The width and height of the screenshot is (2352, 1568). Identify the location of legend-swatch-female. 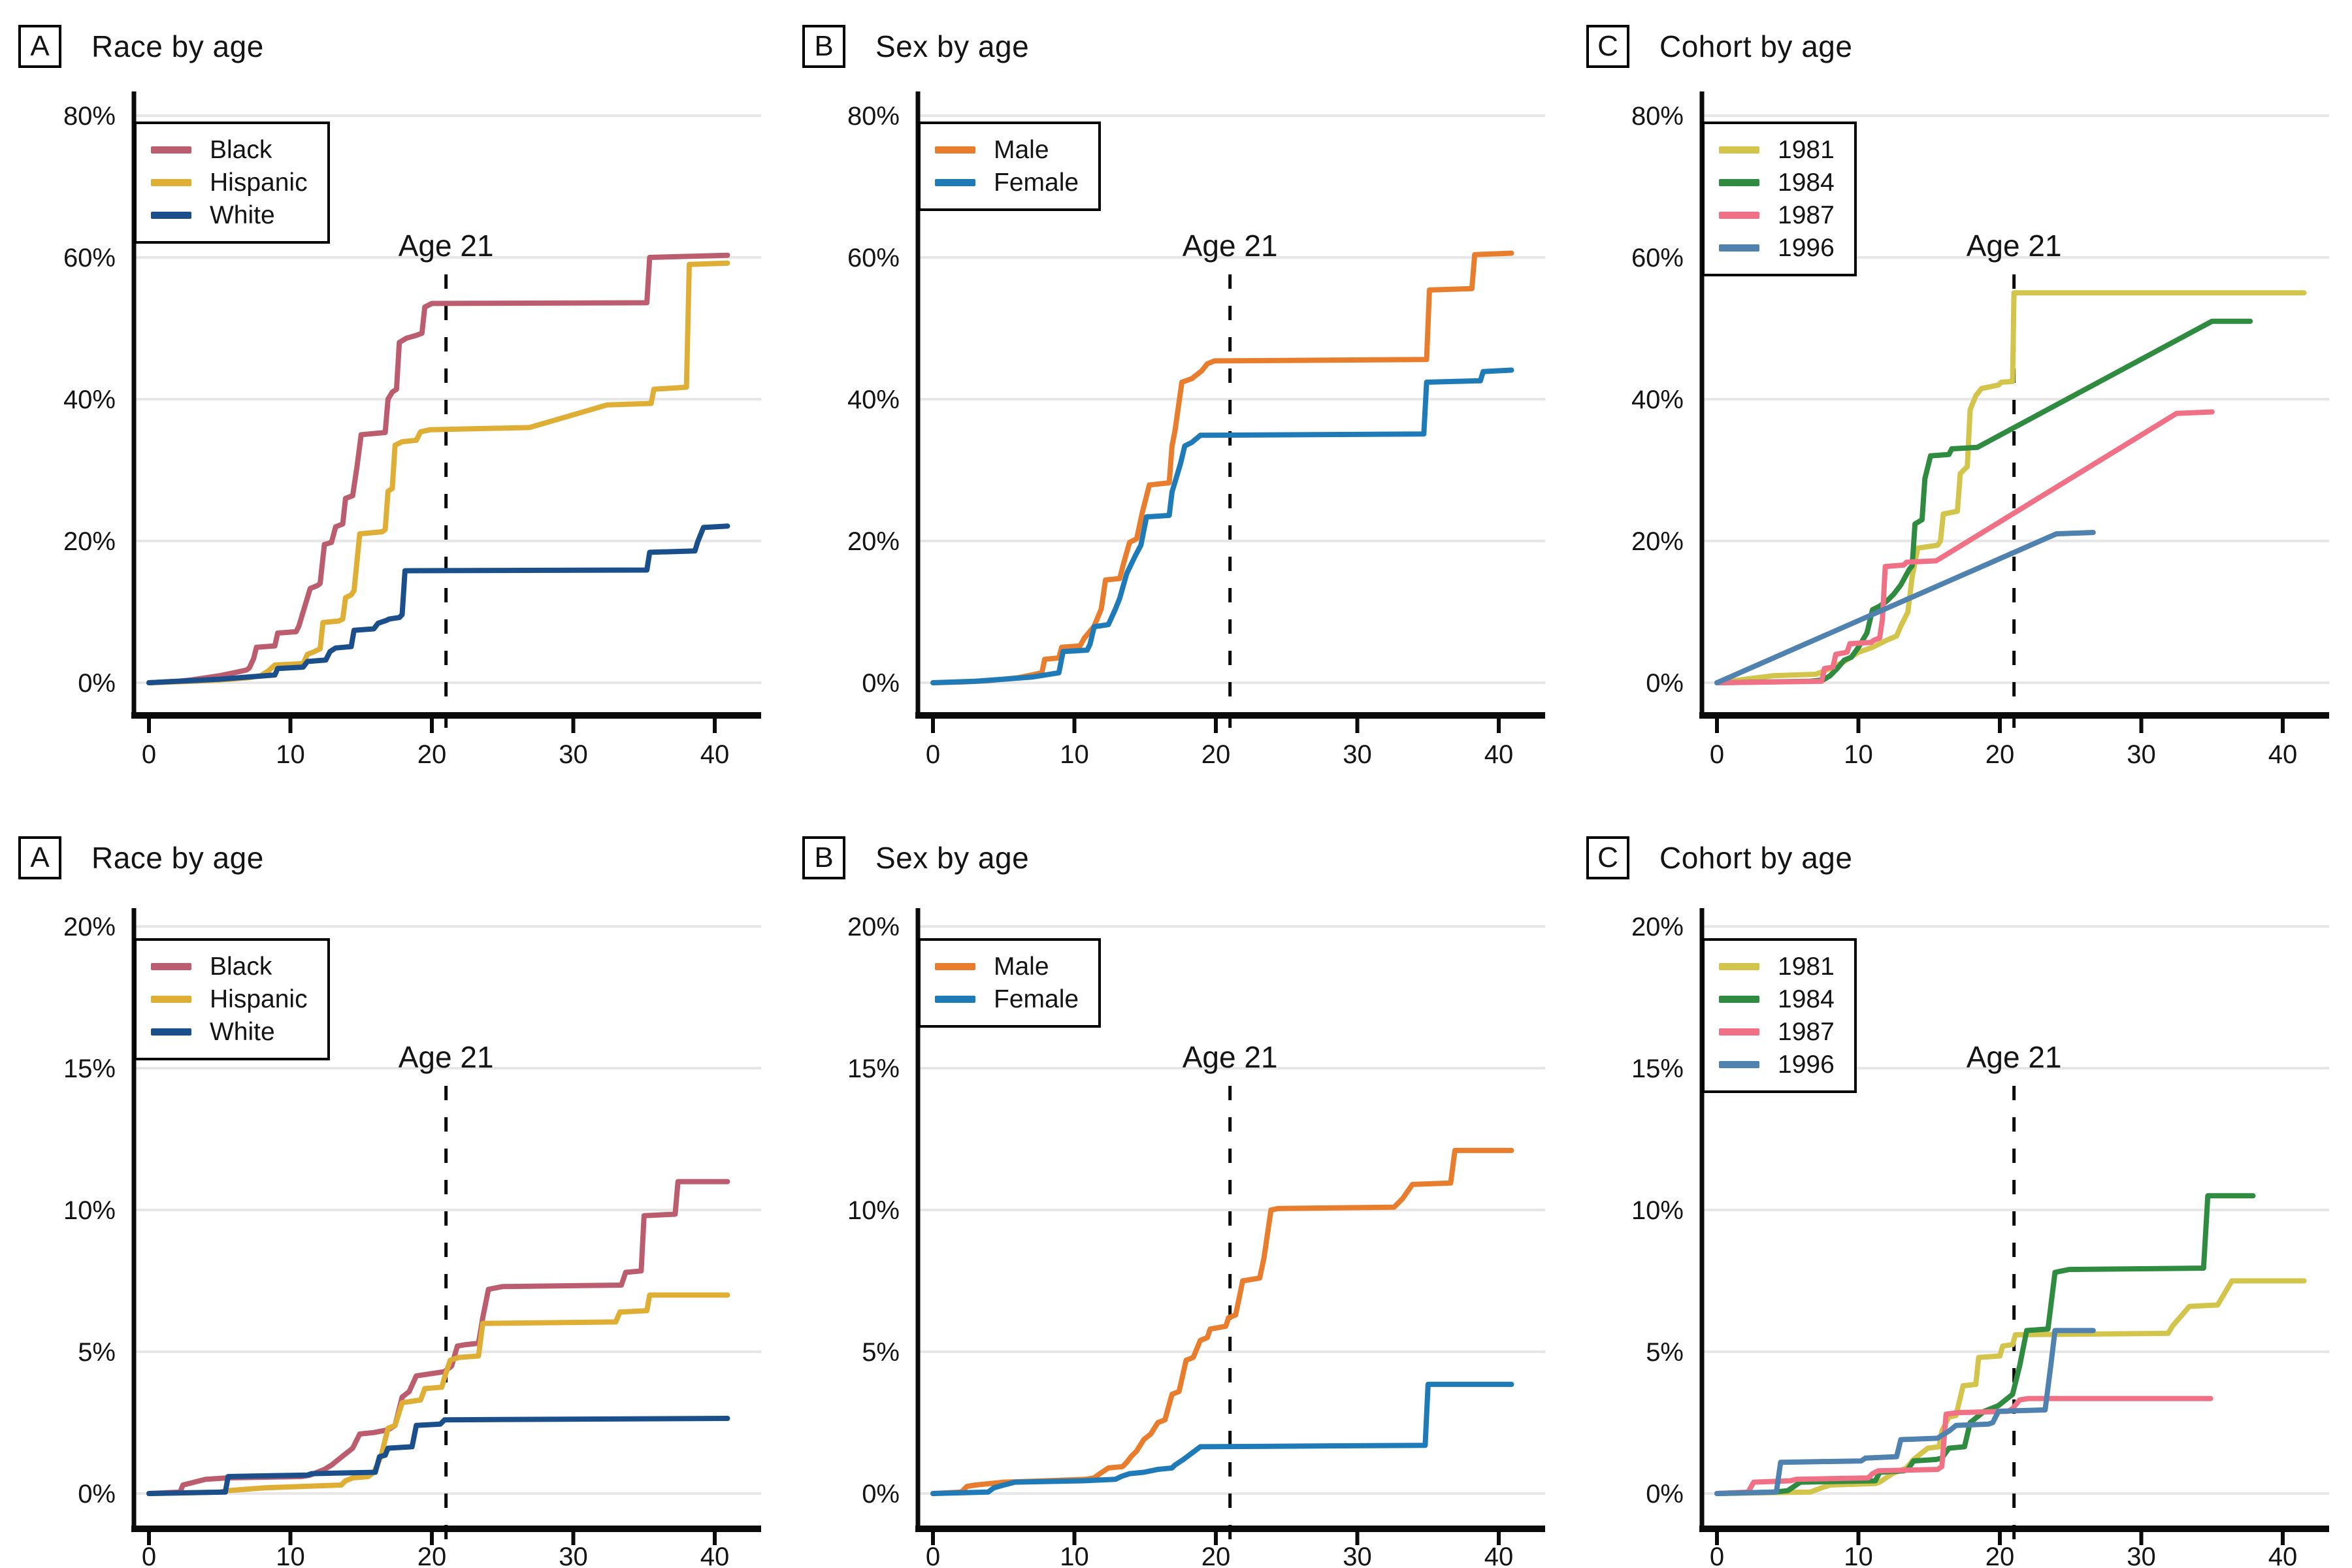
(955, 999).